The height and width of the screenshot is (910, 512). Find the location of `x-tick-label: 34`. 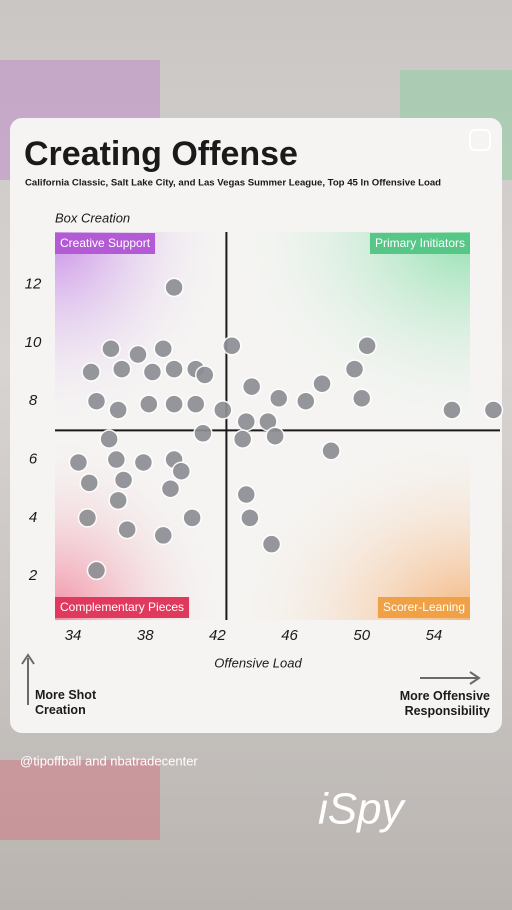

x-tick-label: 34 is located at coordinates (73, 635).